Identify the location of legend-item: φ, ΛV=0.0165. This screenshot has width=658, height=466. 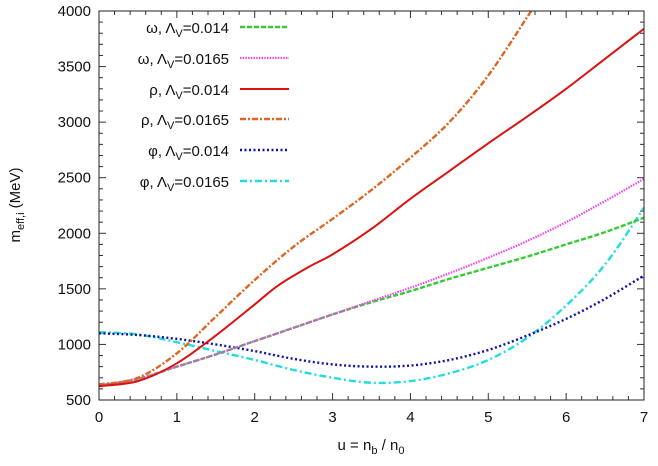
(214, 184).